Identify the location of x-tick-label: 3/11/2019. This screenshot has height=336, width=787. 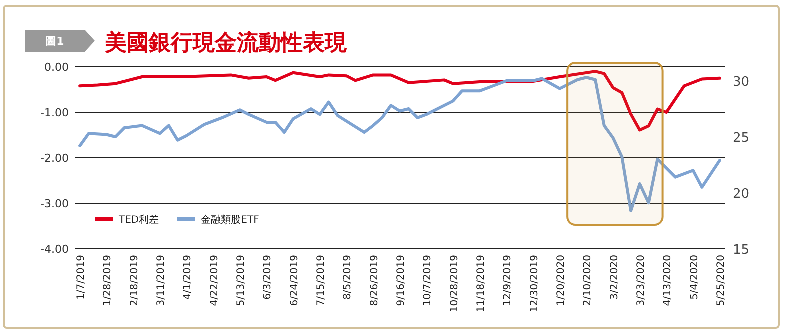
(162, 280).